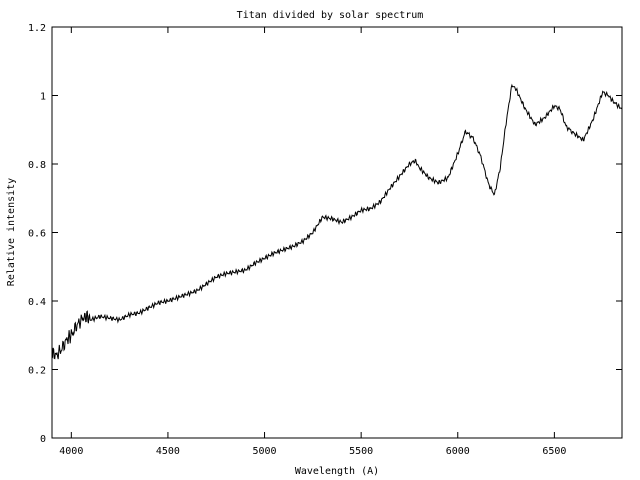 Image resolution: width=640 pixels, height=480 pixels. I want to click on x-tick-label: 4500, so click(168, 451).